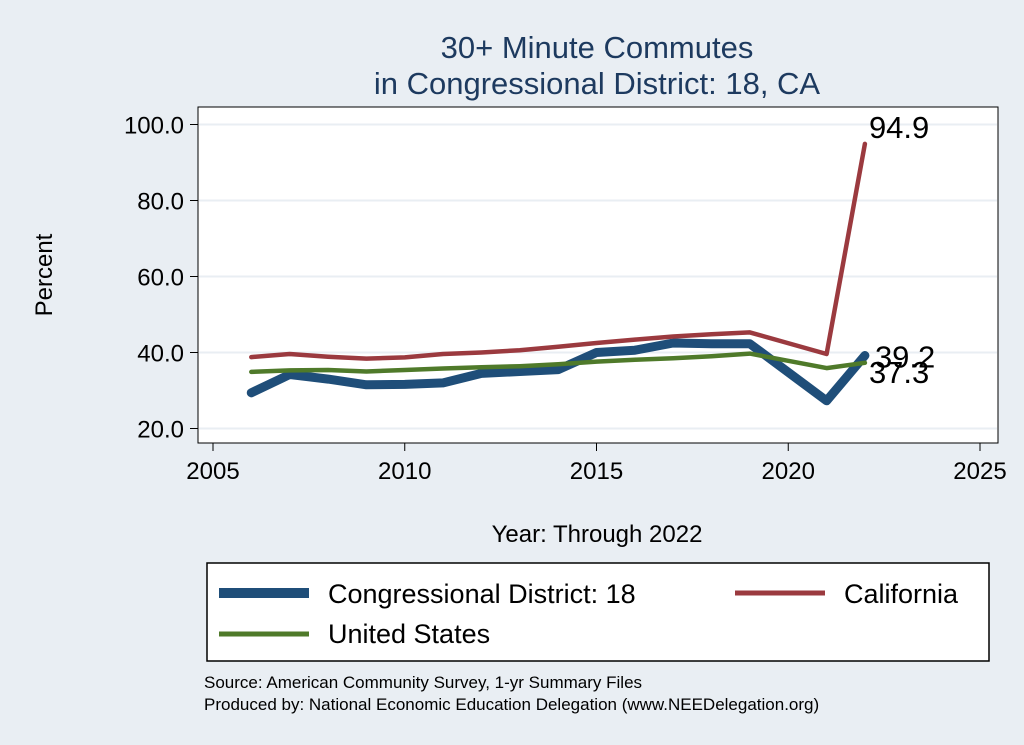  What do you see at coordinates (409, 634) in the screenshot?
I see `legend-label-united-states: United States` at bounding box center [409, 634].